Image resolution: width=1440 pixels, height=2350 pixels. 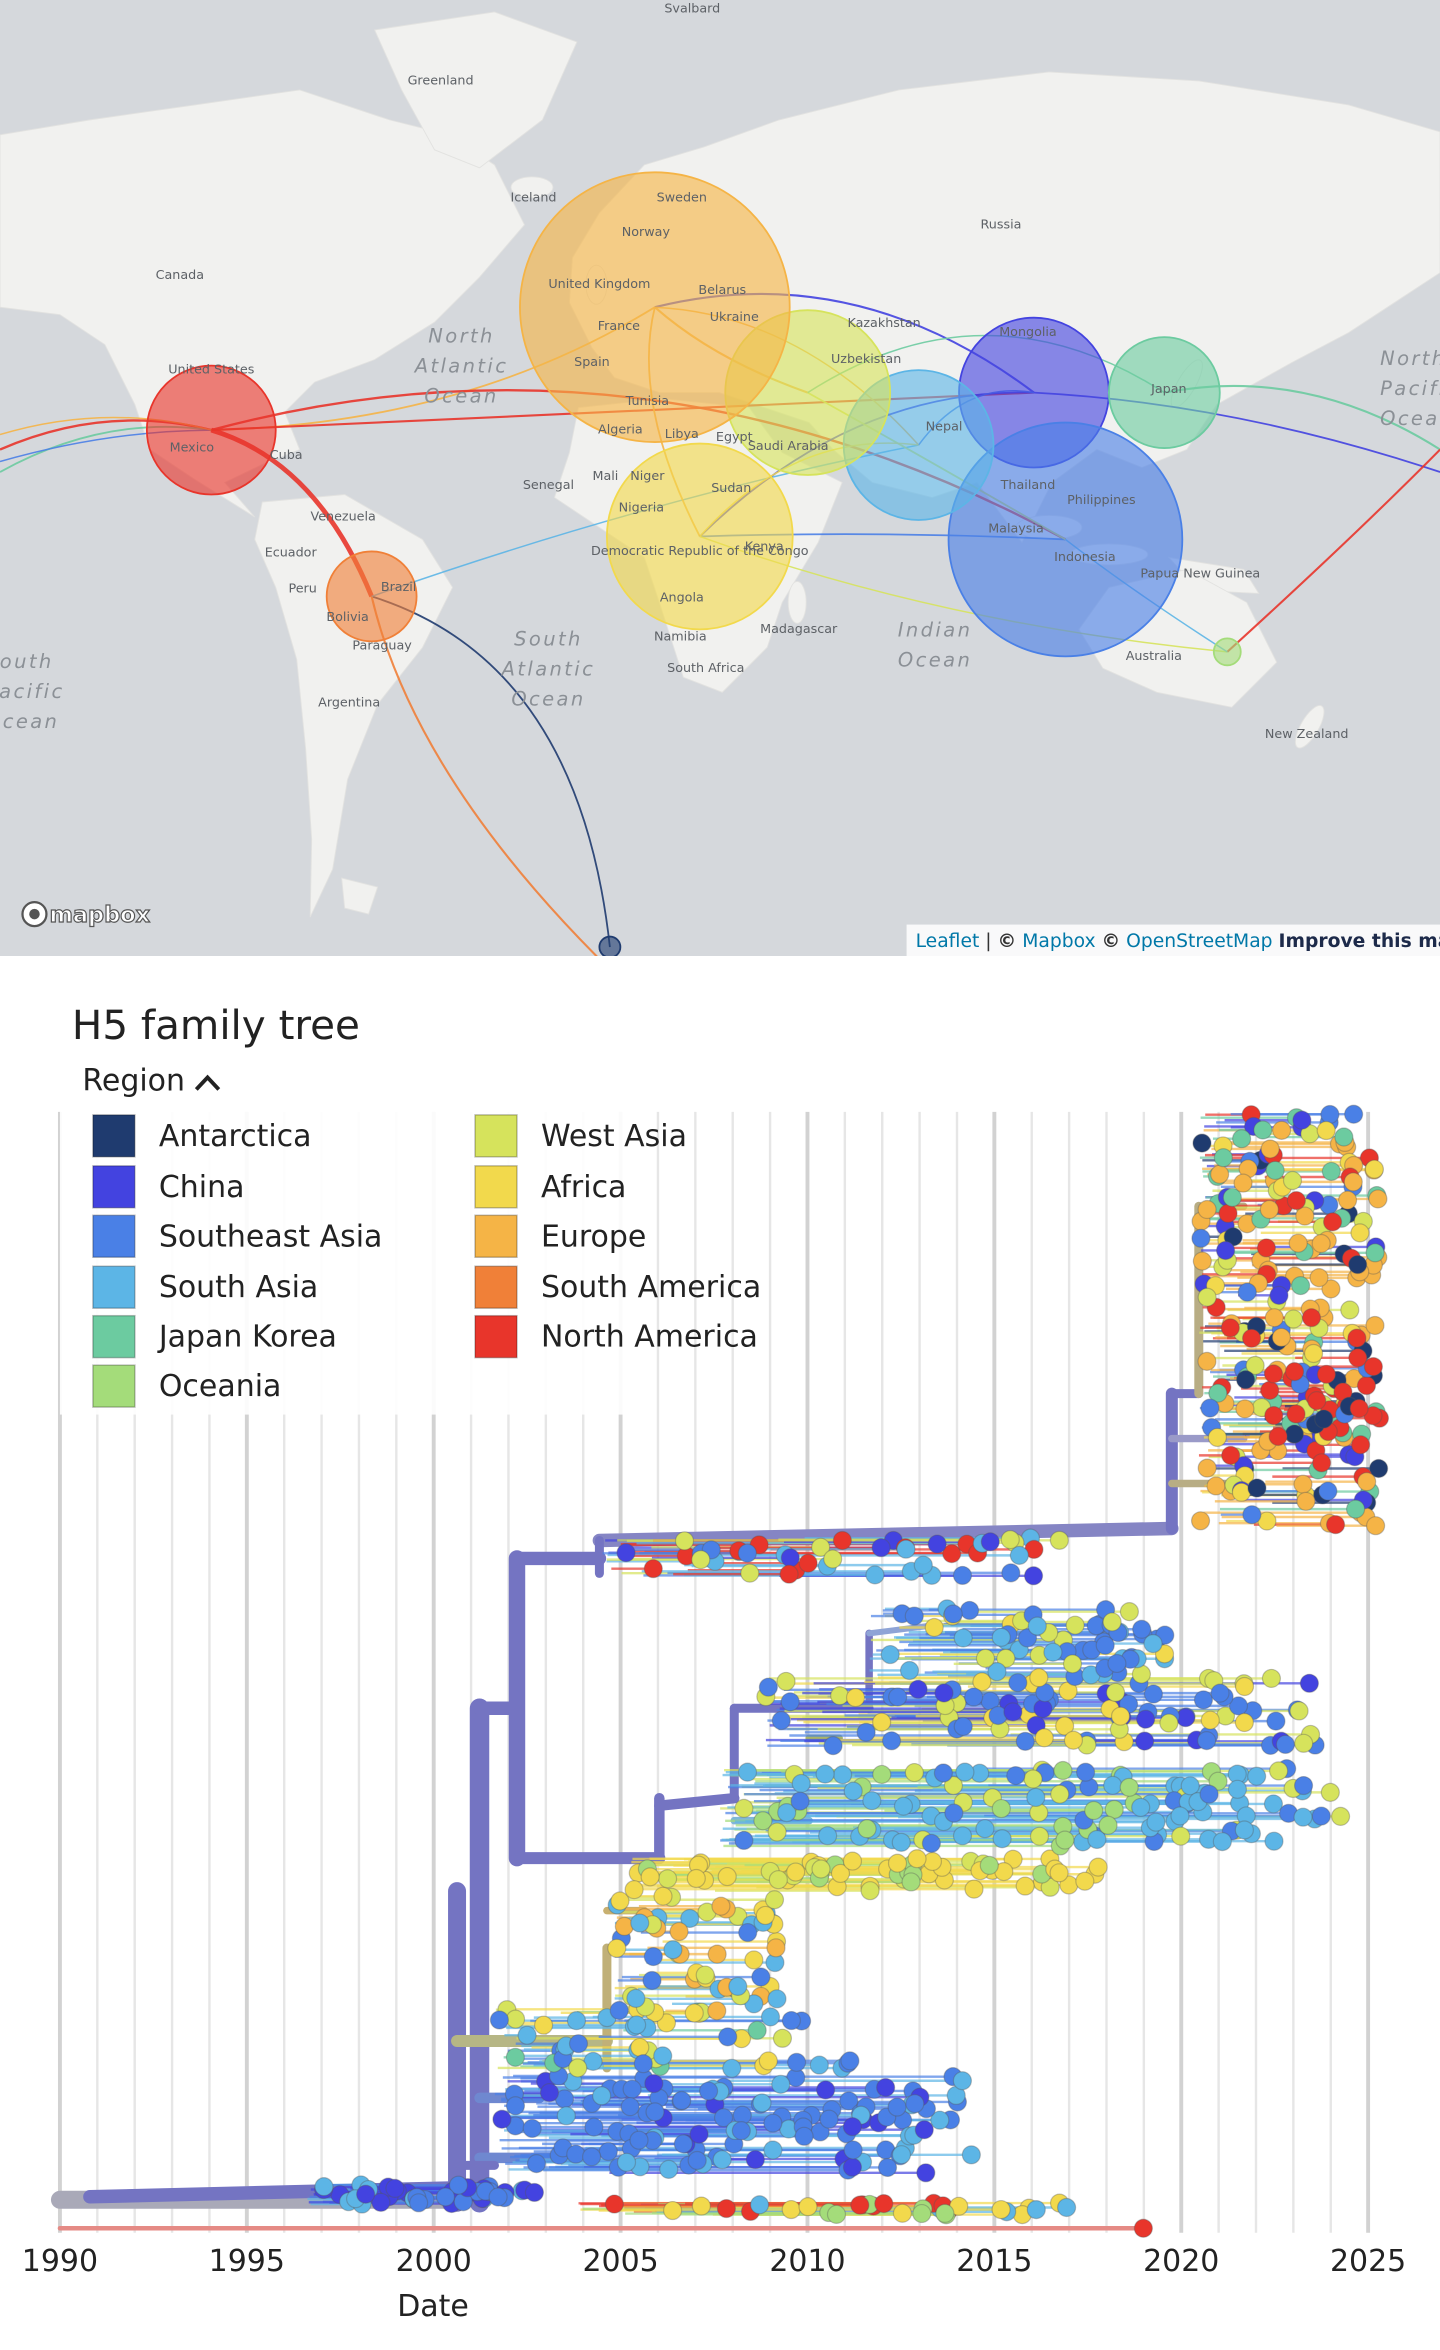 I want to click on legend-item: Europe, so click(x=560, y=1236).